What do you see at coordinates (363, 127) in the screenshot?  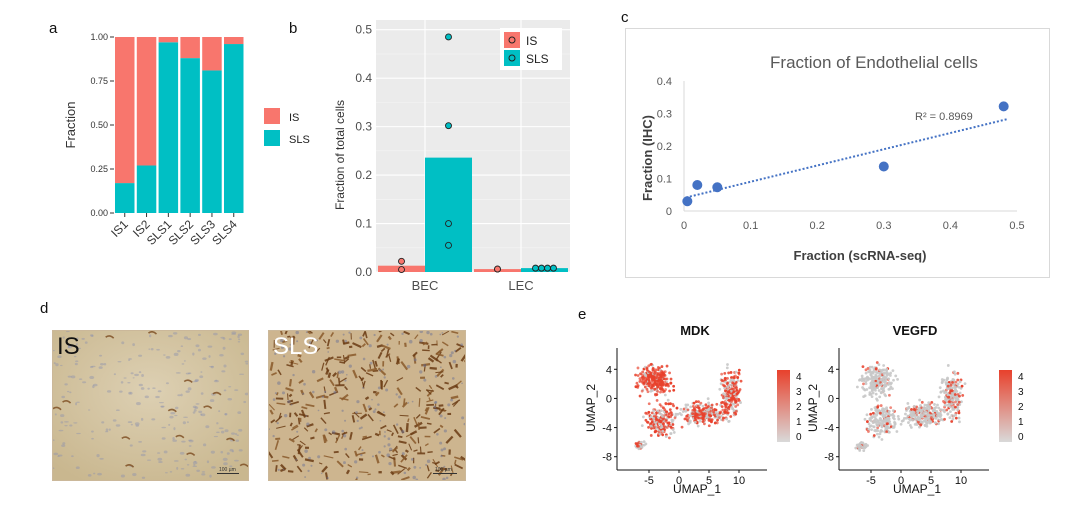 I see `y-tick-label: 0.3` at bounding box center [363, 127].